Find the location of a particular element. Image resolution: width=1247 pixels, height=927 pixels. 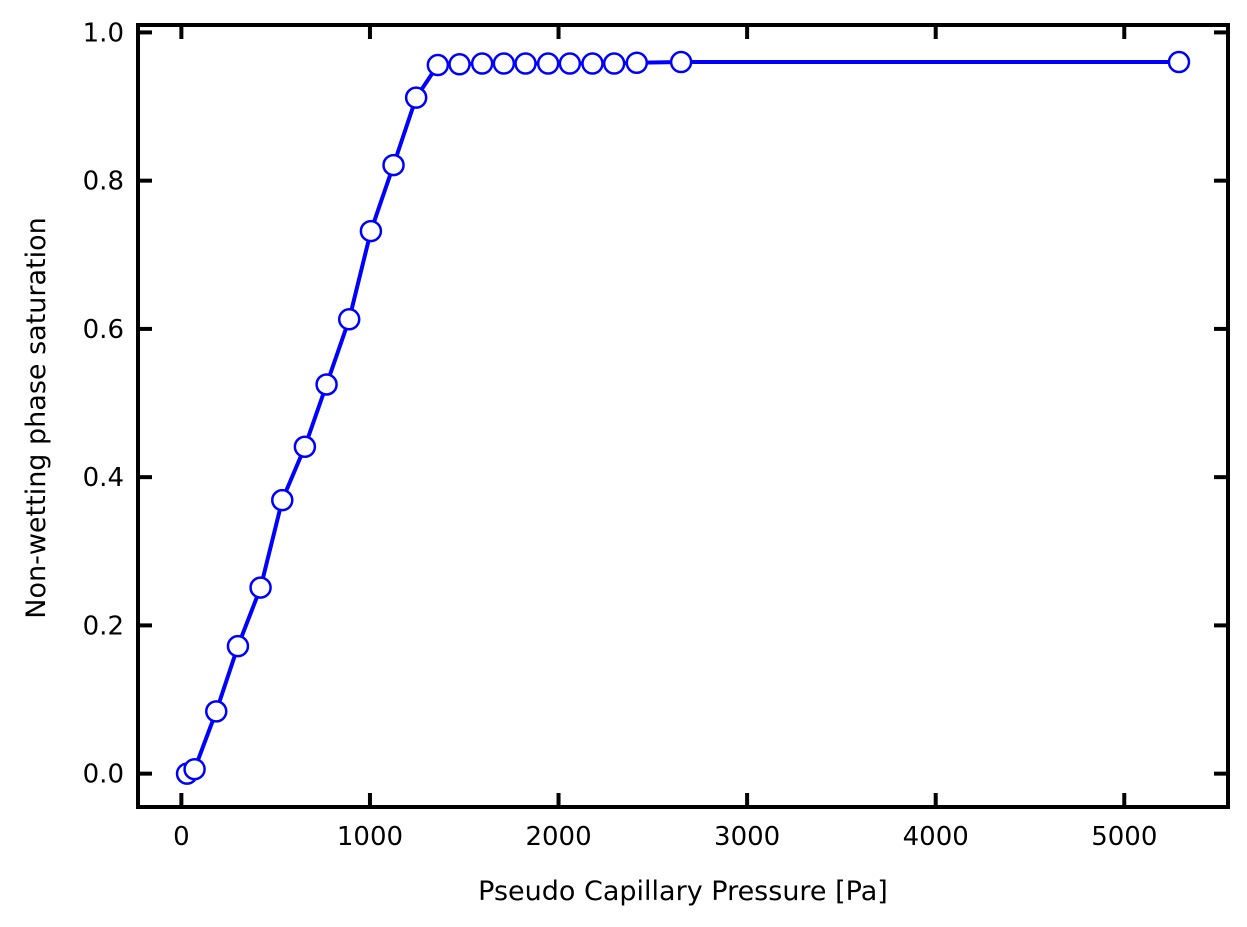

y-axis-title: Non-wetting phase saturation is located at coordinates (36, 418).